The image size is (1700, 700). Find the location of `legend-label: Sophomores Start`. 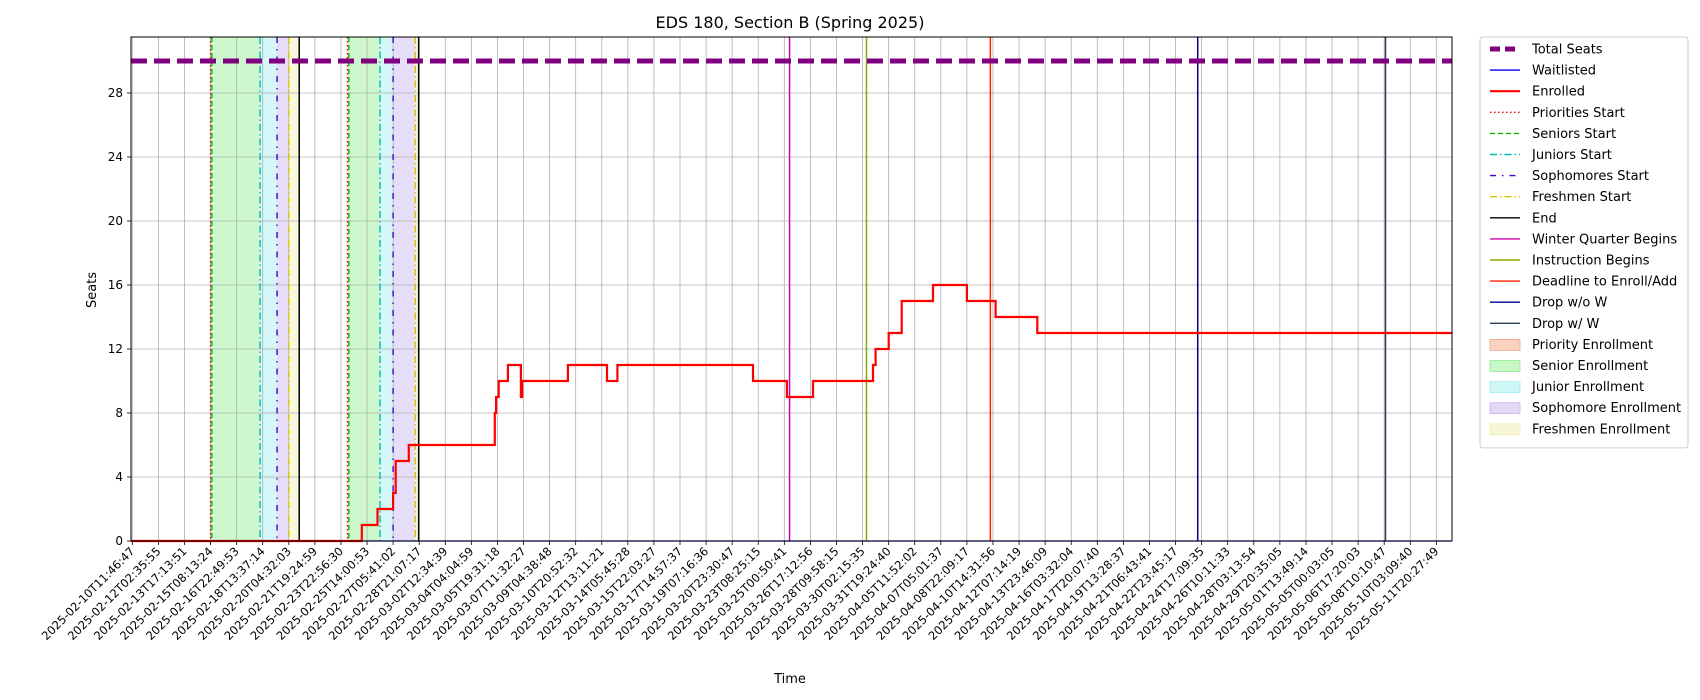

legend-label: Sophomores Start is located at coordinates (1590, 176).